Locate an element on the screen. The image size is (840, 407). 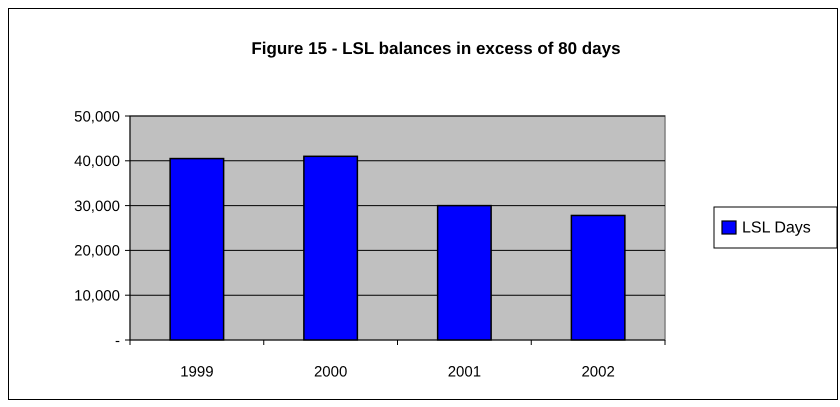
y-tick-label: 40,000 is located at coordinates (97, 161).